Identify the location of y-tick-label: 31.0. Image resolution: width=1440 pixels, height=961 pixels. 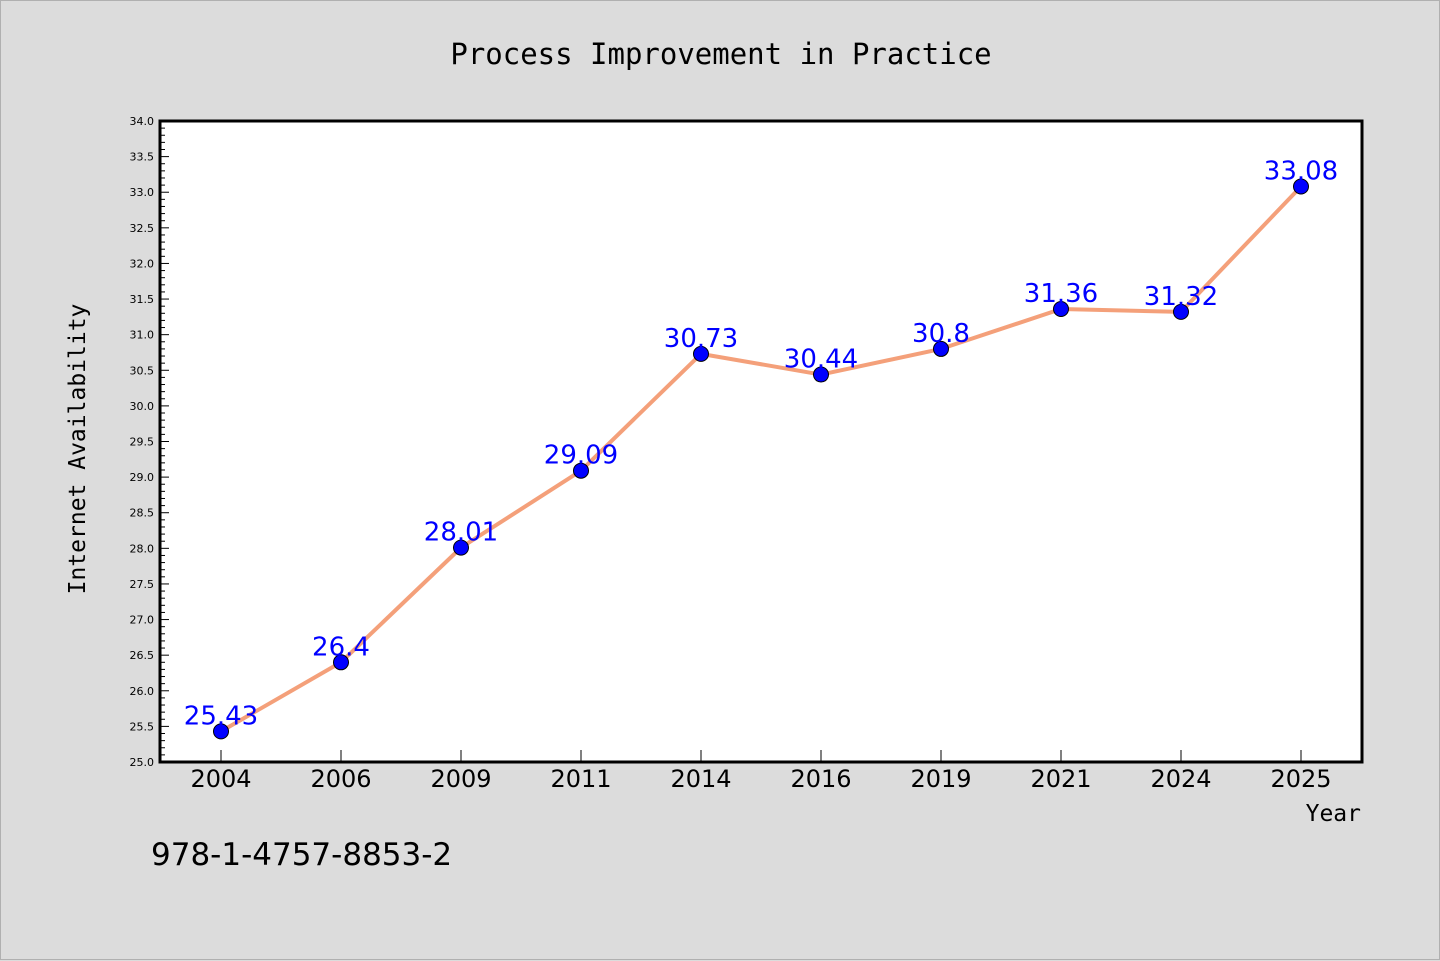
(142, 335).